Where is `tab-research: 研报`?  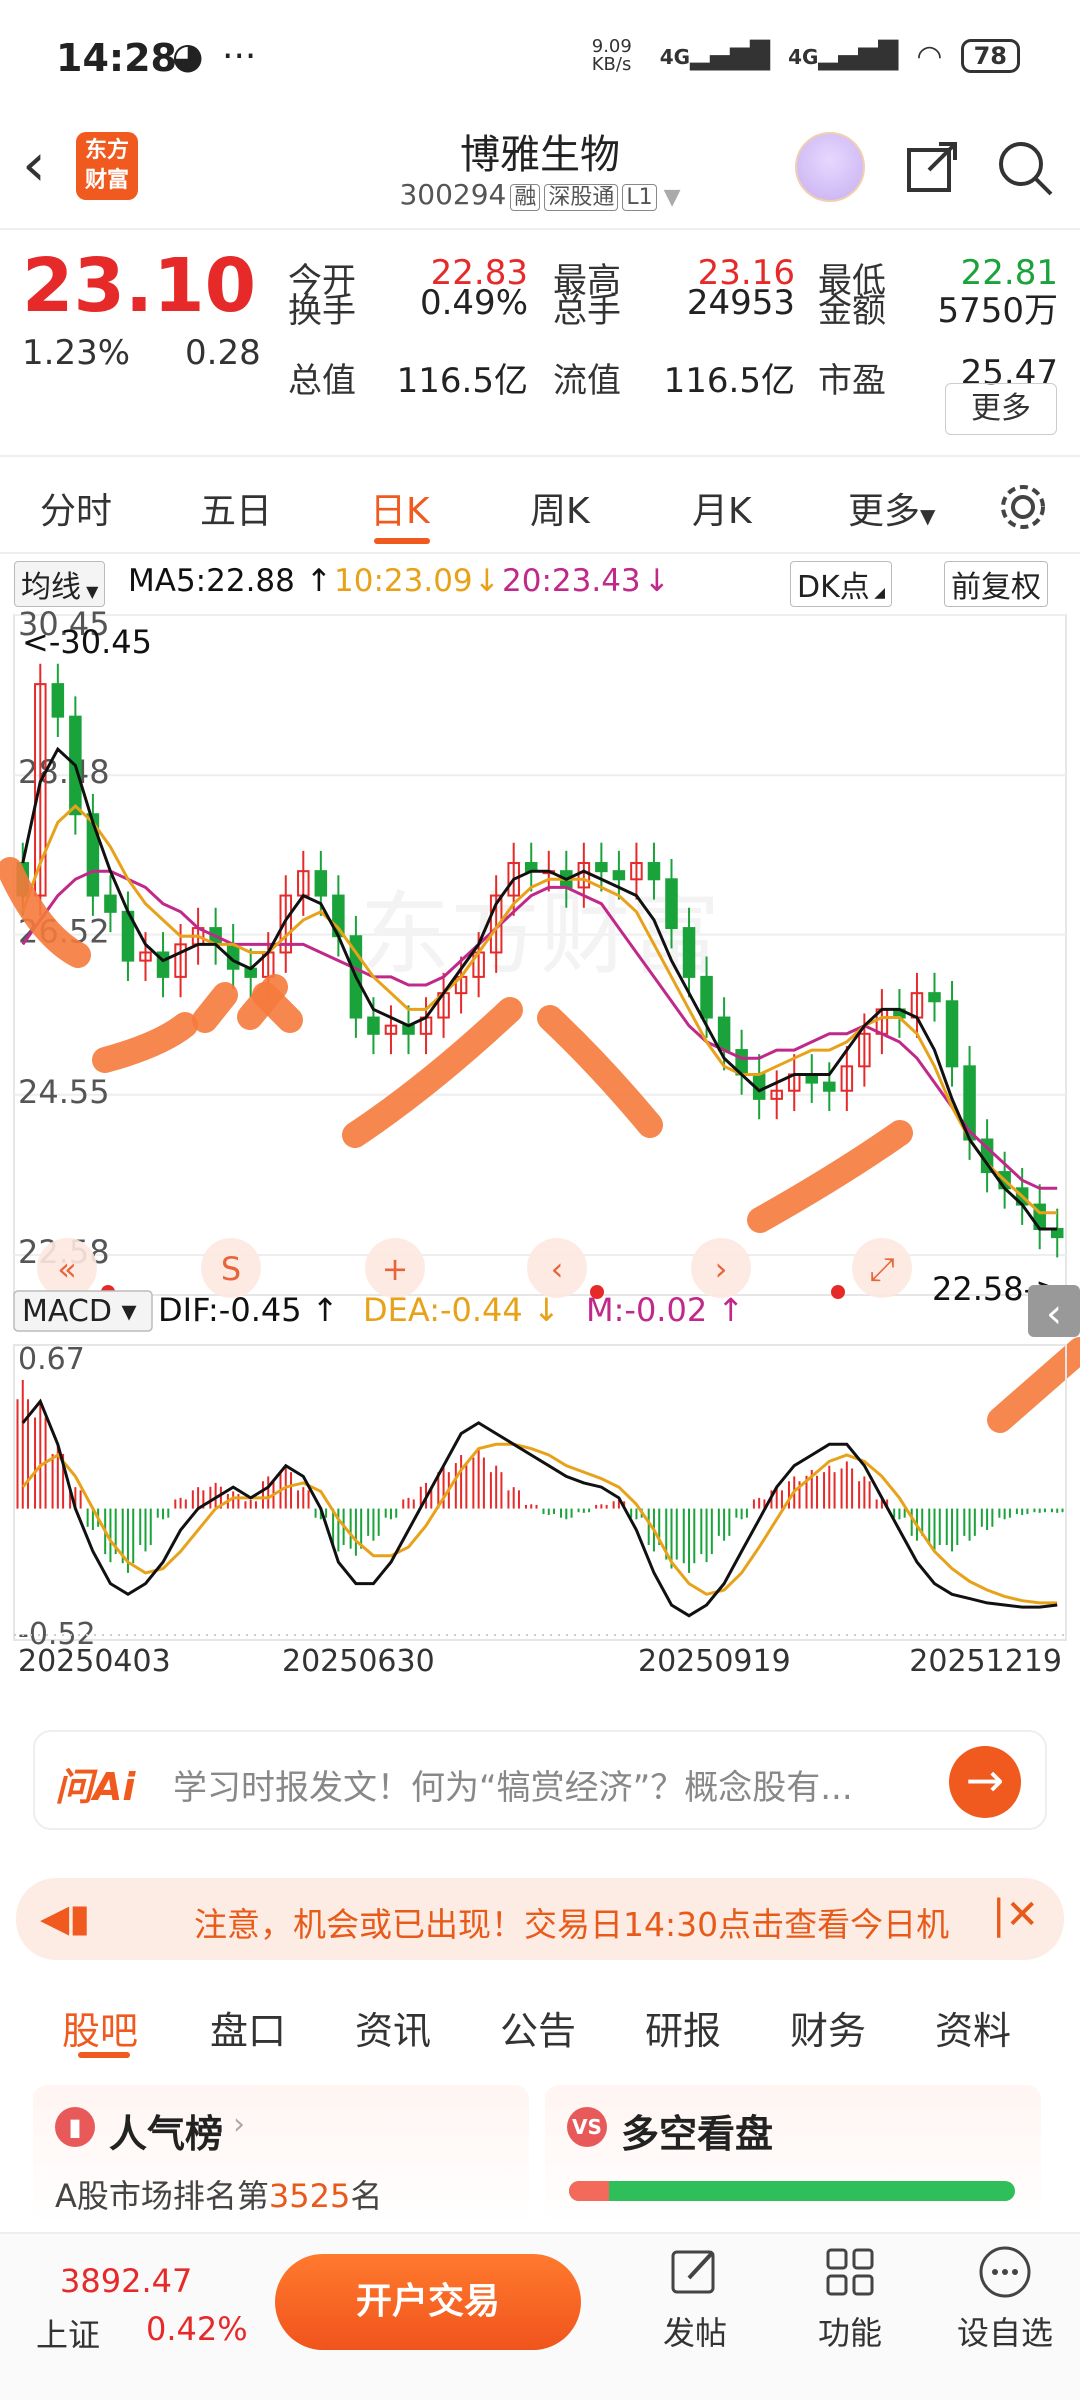 tab-research: 研报 is located at coordinates (683, 2031).